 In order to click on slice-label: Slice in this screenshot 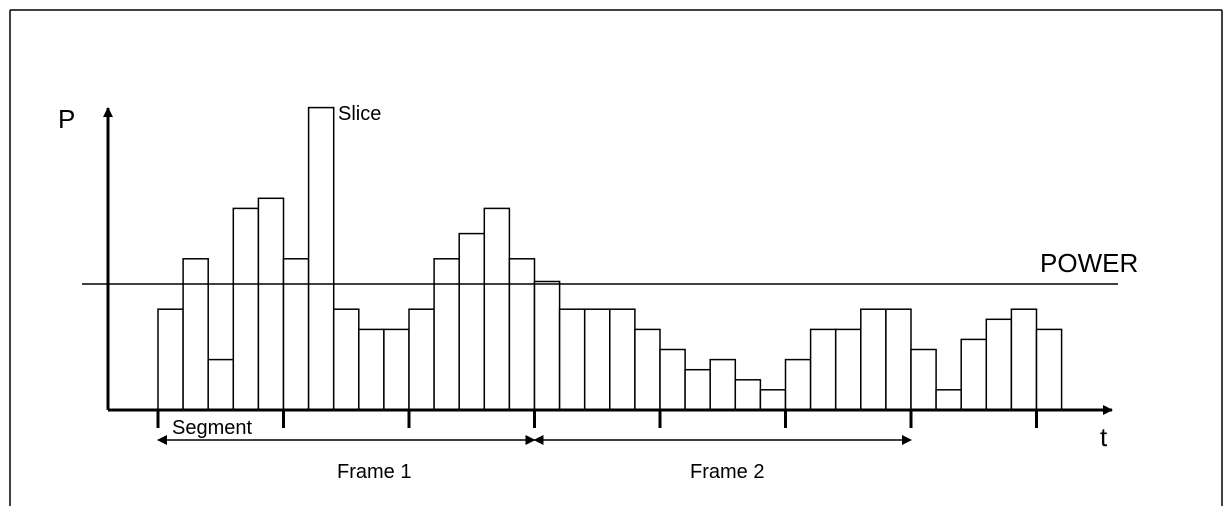, I will do `click(359, 114)`.